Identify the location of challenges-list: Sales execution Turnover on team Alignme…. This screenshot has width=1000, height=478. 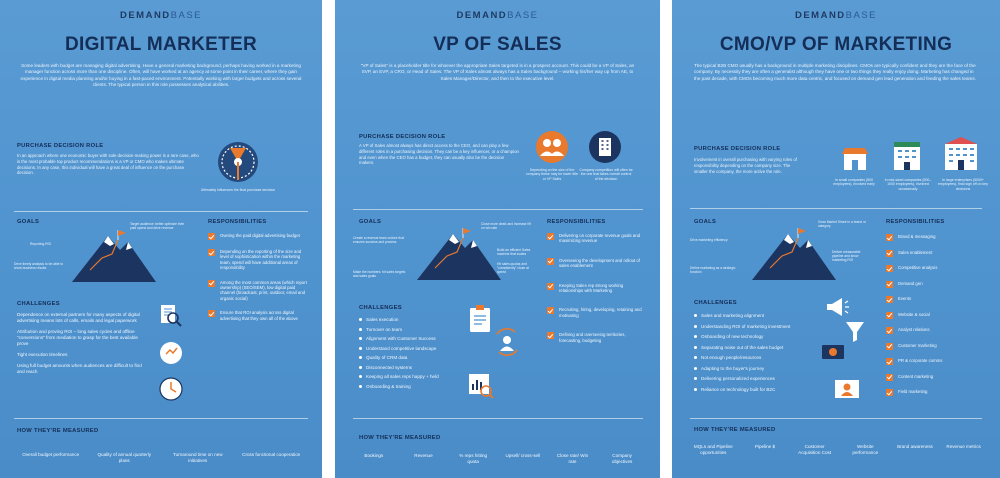
(418, 353).